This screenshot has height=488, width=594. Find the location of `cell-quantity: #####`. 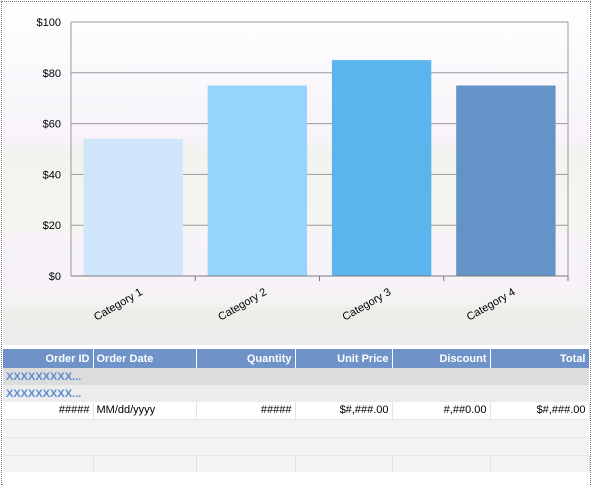

cell-quantity: ##### is located at coordinates (246, 411).